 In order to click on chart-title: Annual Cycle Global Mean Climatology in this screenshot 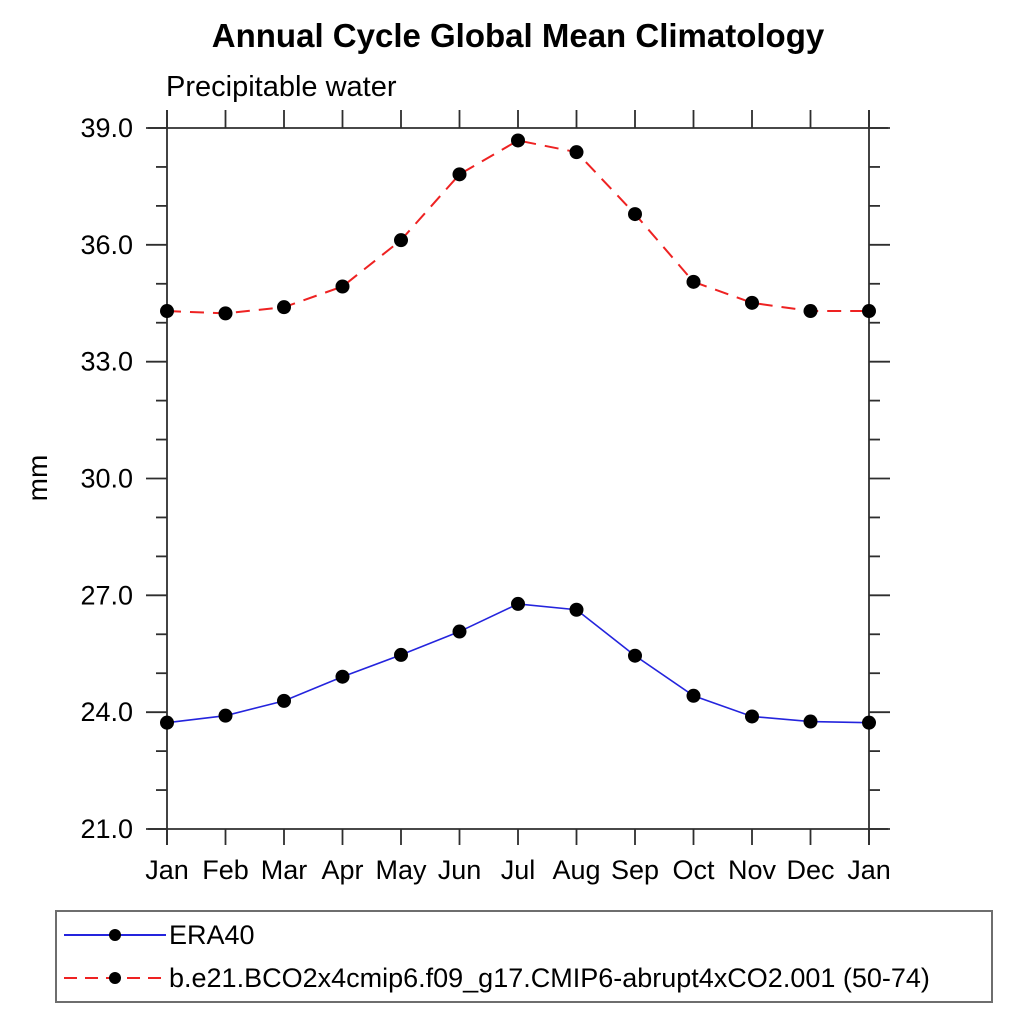, I will do `click(518, 35)`.